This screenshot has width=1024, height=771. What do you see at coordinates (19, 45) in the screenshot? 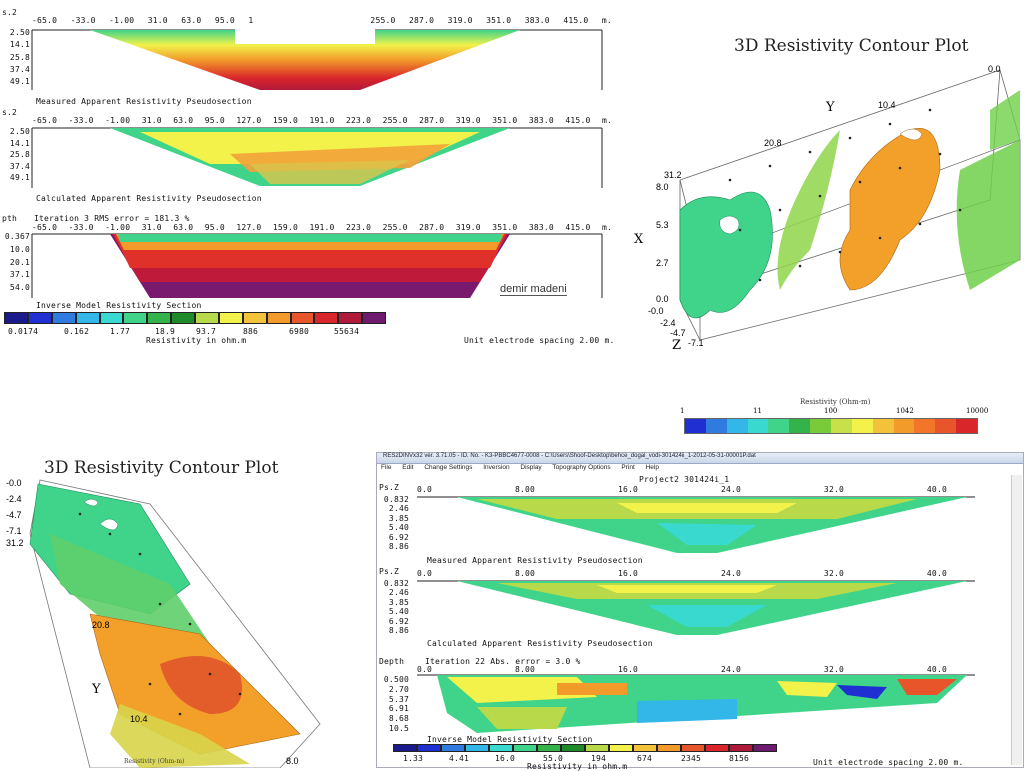
I see `depth-label: 14.1` at bounding box center [19, 45].